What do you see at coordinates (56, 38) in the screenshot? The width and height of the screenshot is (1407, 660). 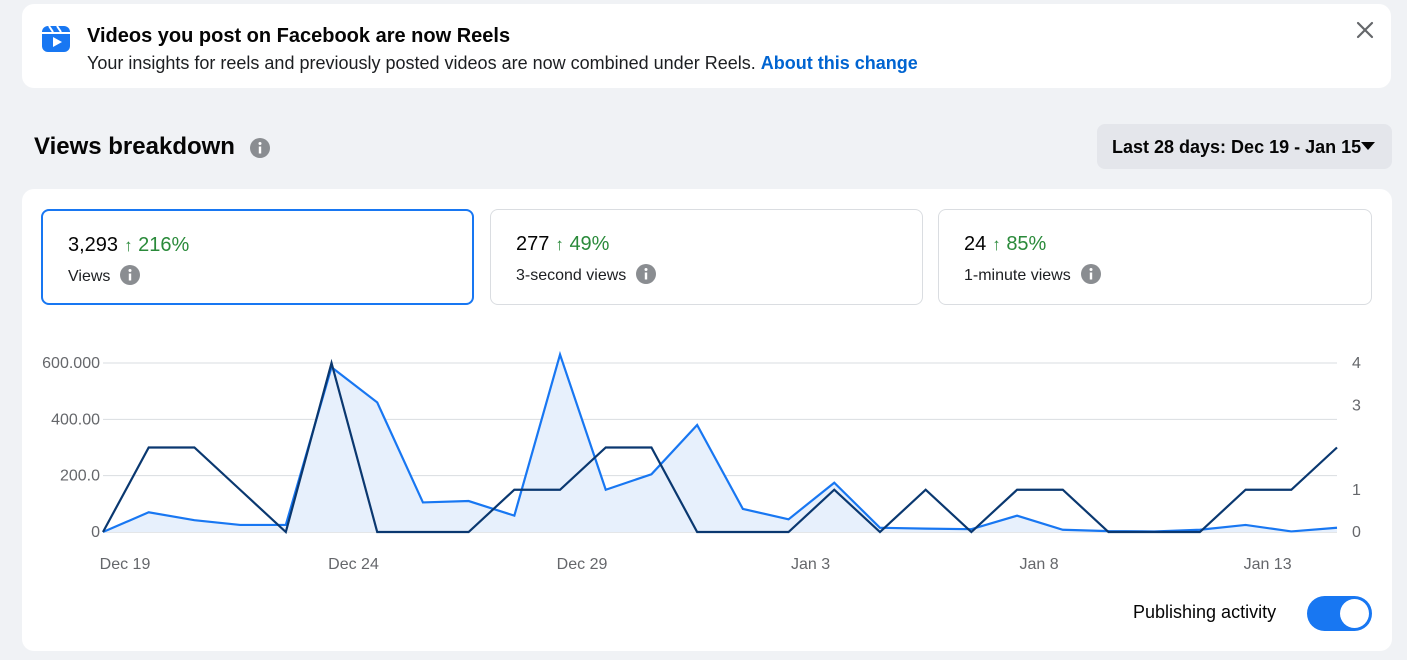 I see `reels-icon` at bounding box center [56, 38].